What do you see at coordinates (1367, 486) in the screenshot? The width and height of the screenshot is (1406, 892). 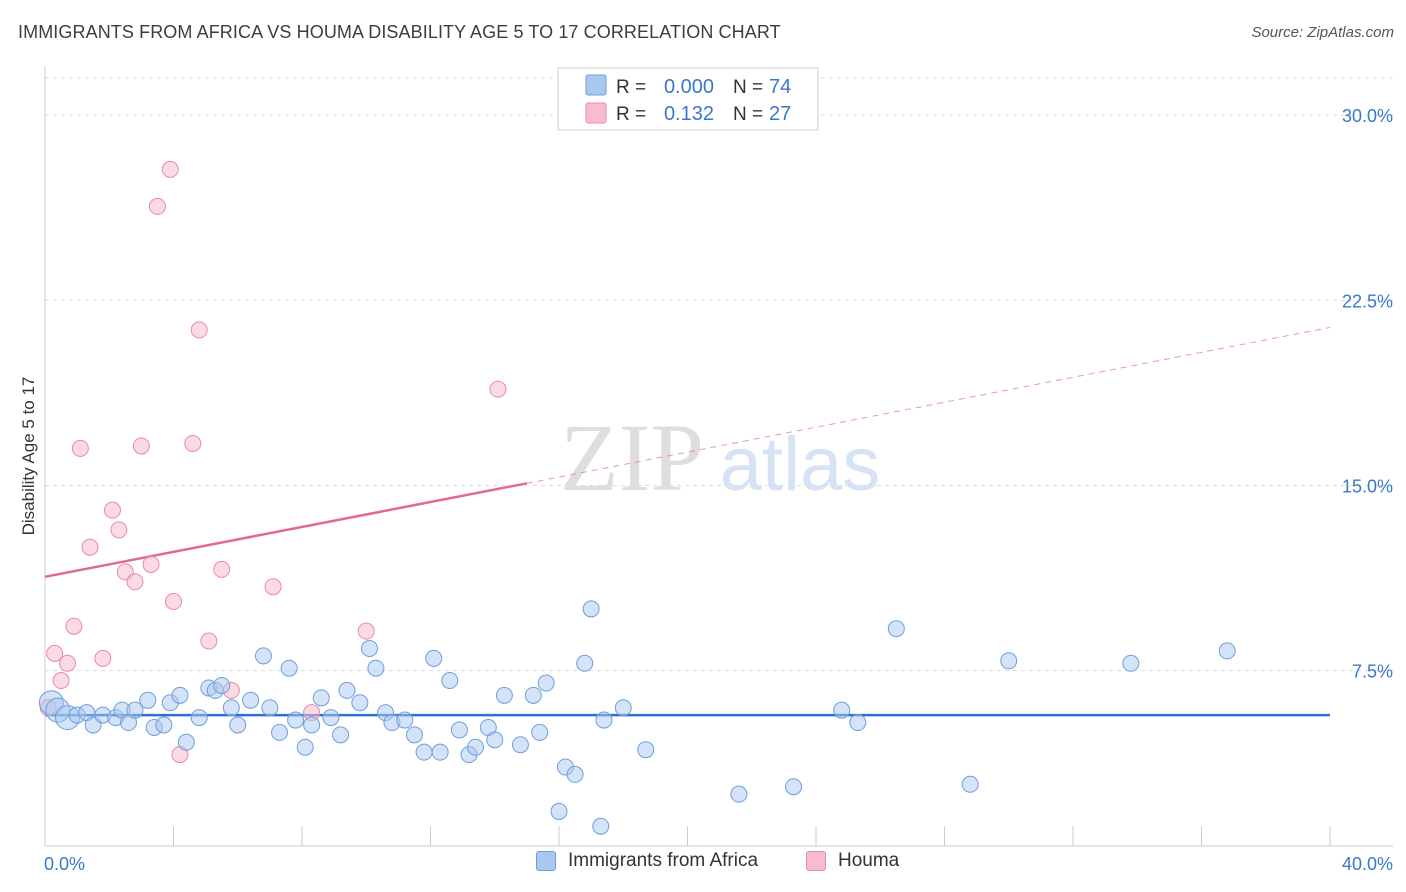 I see `y-tick-label: 15.0%` at bounding box center [1367, 486].